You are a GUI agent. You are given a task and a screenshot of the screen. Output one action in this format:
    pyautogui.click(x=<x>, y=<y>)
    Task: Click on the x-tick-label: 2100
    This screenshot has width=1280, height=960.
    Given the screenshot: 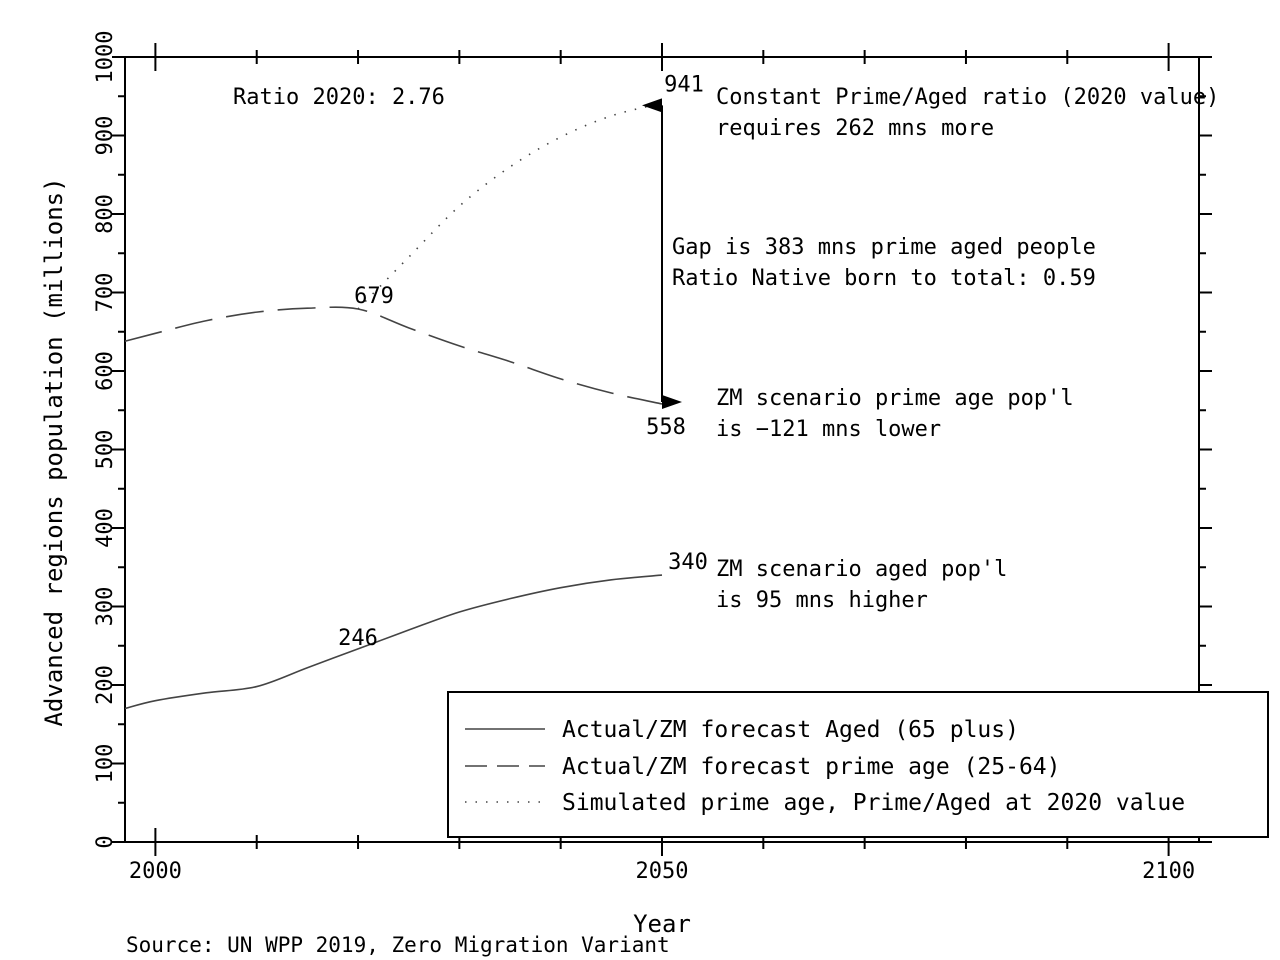 What is the action you would take?
    pyautogui.click(x=1168, y=871)
    